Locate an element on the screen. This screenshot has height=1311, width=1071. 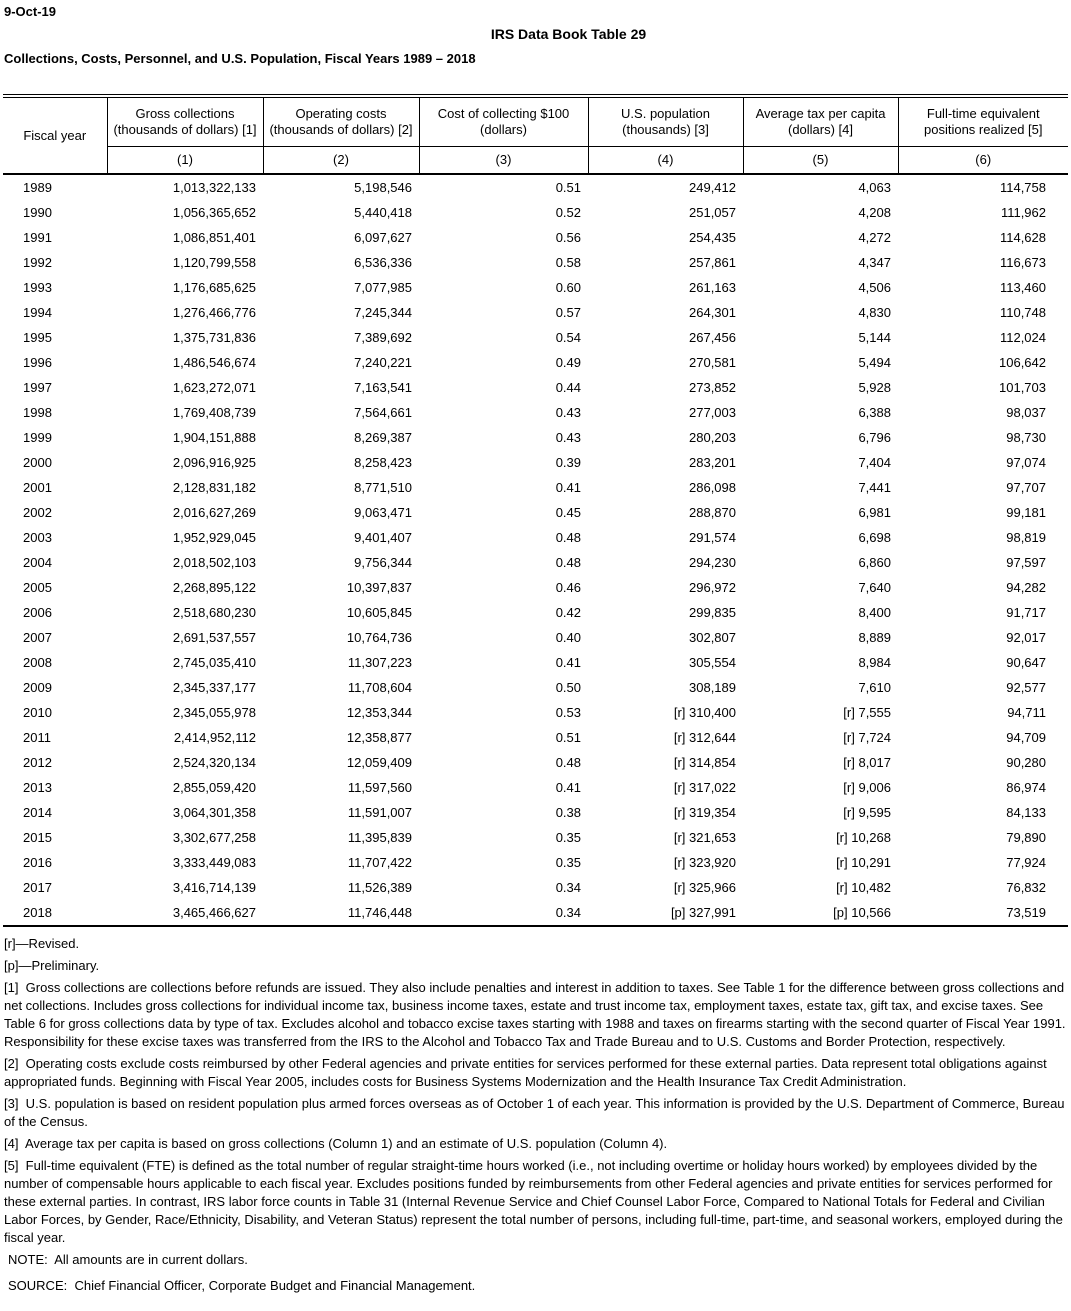
column-number-3: (3) is located at coordinates (504, 160).